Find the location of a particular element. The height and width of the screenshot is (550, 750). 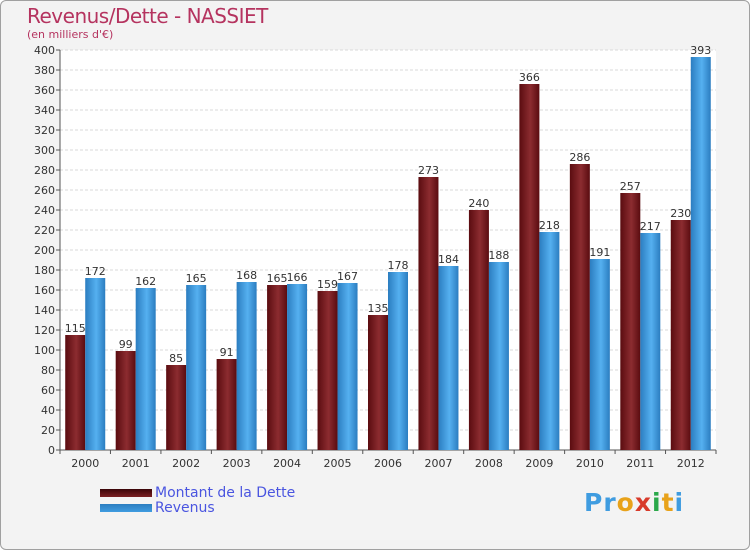

data-label: 167 is located at coordinates (347, 276).